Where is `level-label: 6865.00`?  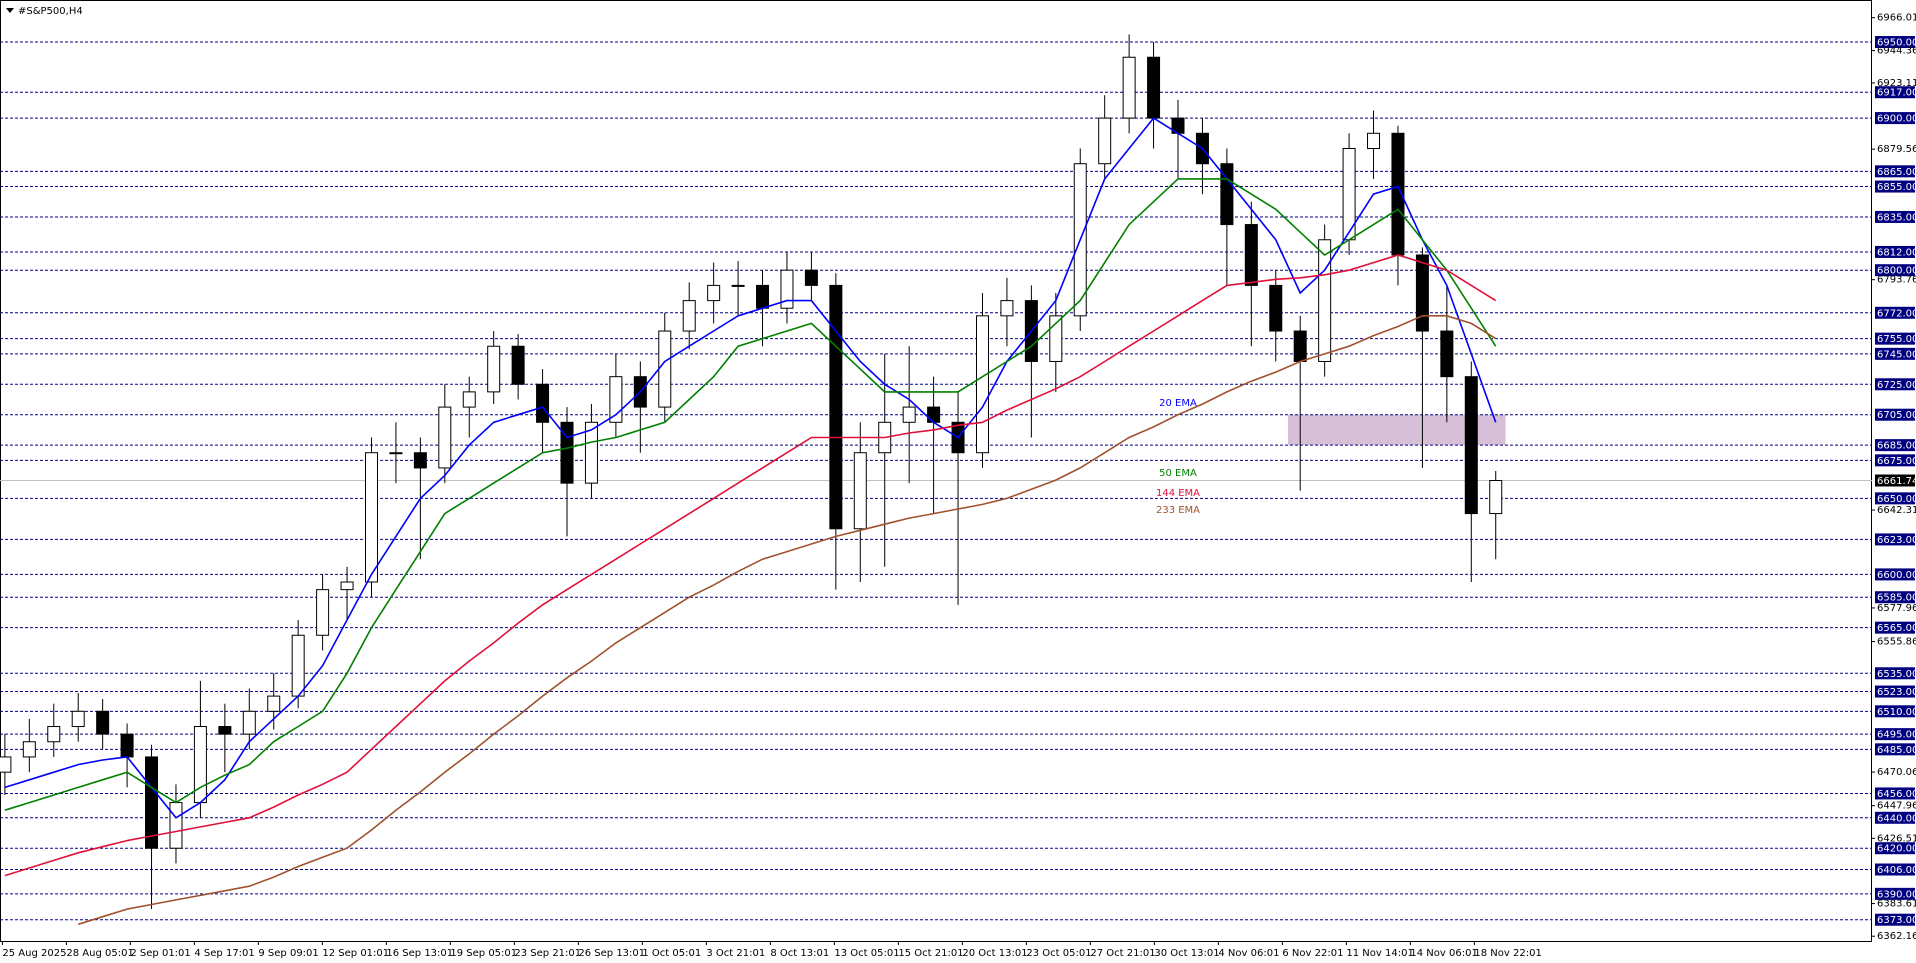
level-label: 6865.00 is located at coordinates (1896, 172).